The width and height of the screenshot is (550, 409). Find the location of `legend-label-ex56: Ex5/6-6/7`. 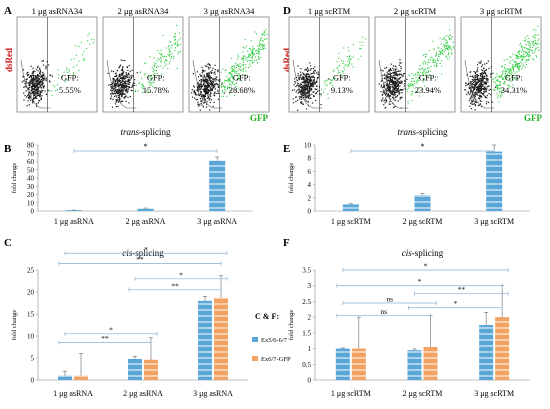

legend-label-ex56: Ex5/6-6/7 is located at coordinates (274, 340).